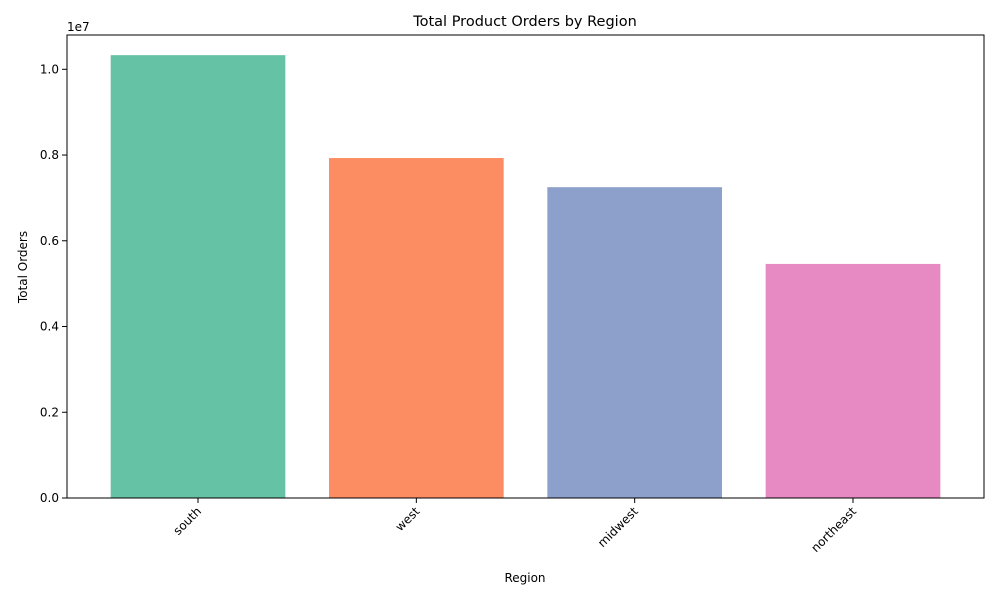 This screenshot has height=604, width=1000. Describe the element at coordinates (188, 521) in the screenshot. I see `x-tick-label-south: south` at that location.